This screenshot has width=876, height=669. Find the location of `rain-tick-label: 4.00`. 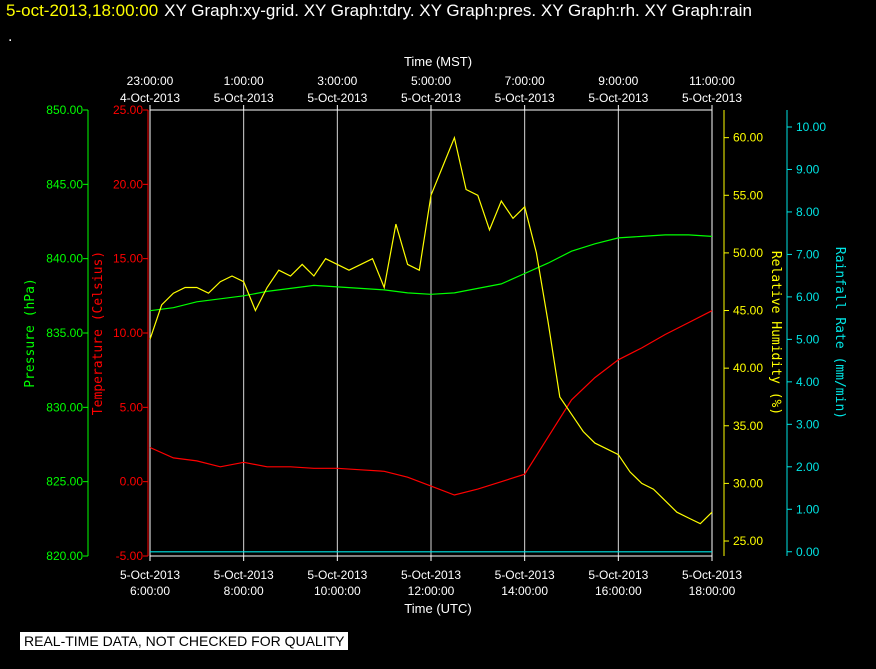

rain-tick-label: 4.00 is located at coordinates (808, 382).